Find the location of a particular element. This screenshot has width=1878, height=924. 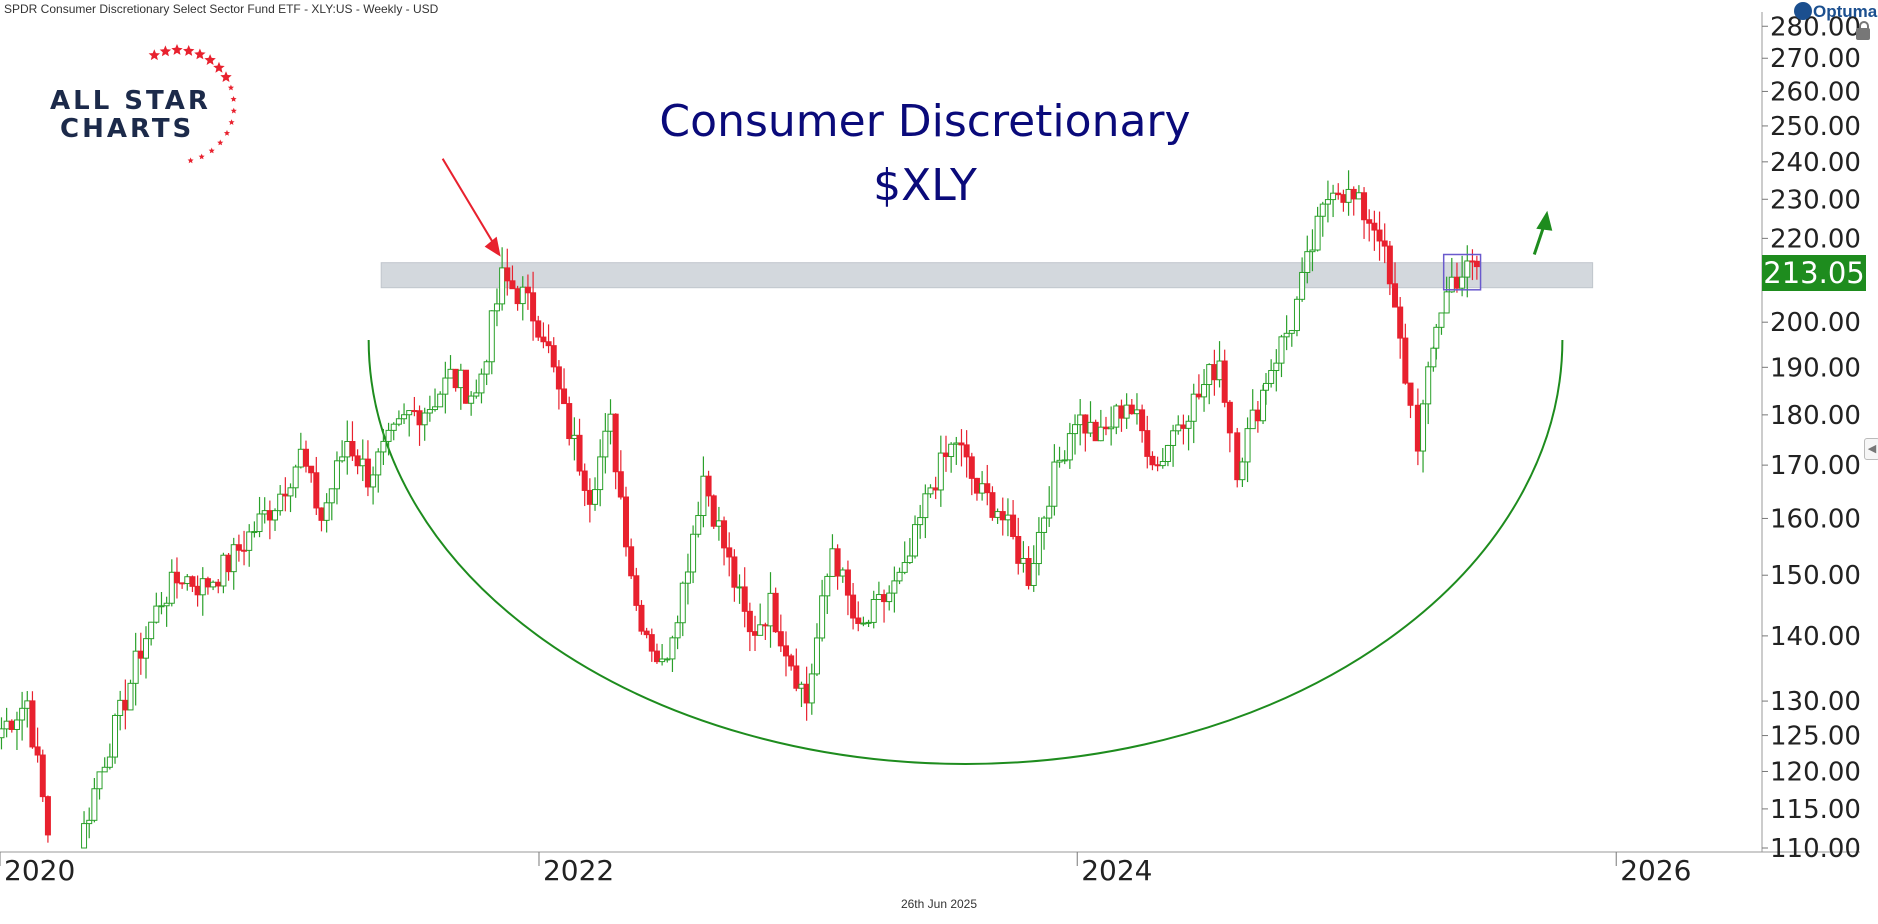

y-tick-label: 140.00 is located at coordinates (1815, 637).